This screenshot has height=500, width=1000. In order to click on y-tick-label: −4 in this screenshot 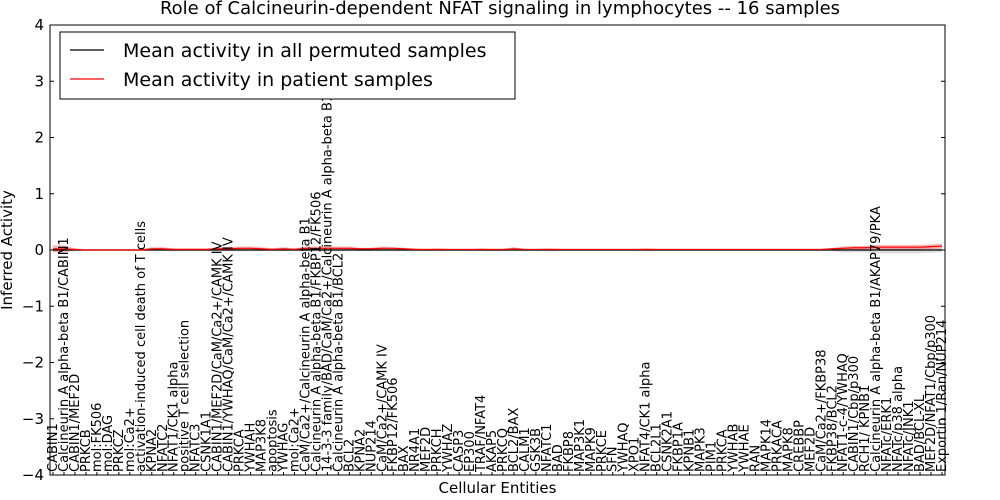, I will do `click(33, 475)`.